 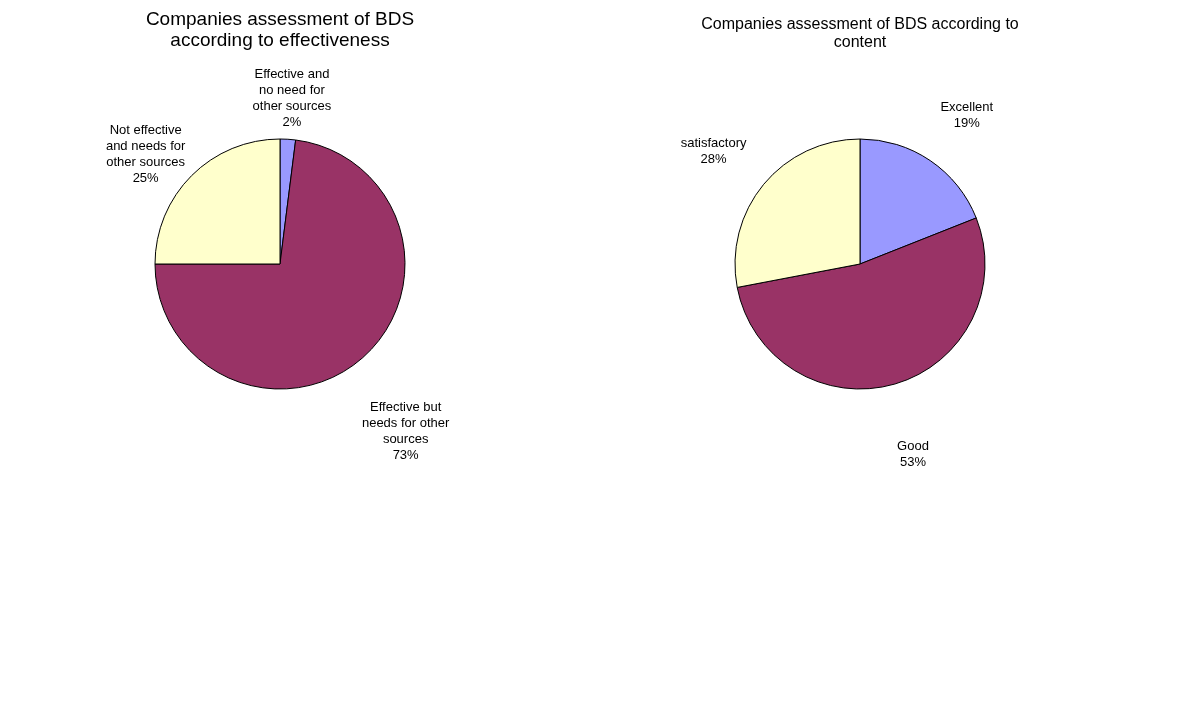 What do you see at coordinates (713, 142) in the screenshot?
I see `slice-label: satisfactory` at bounding box center [713, 142].